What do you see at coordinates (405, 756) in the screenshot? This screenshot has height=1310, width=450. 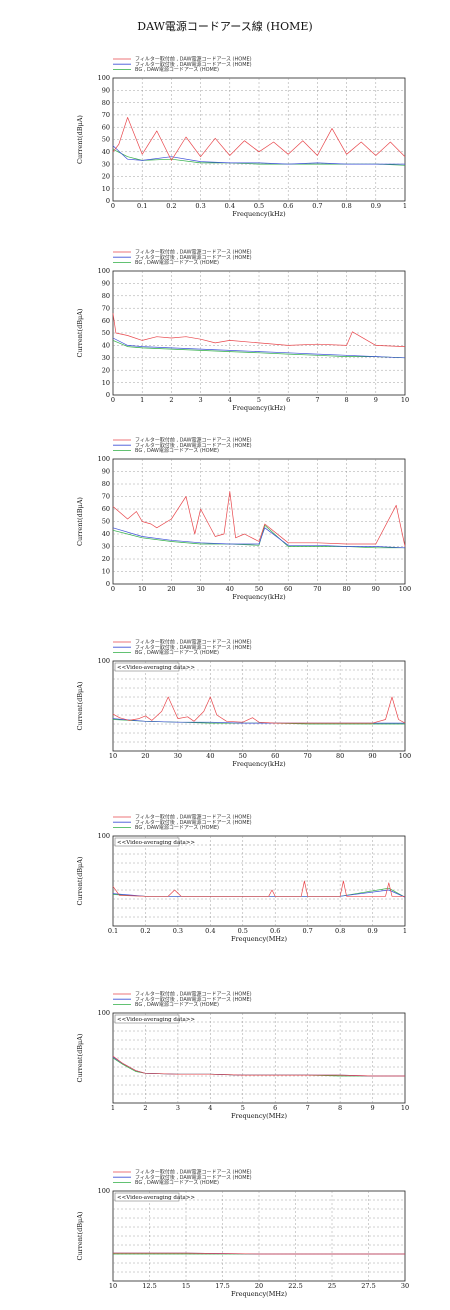 I see `x-tick-label: 100` at bounding box center [405, 756].